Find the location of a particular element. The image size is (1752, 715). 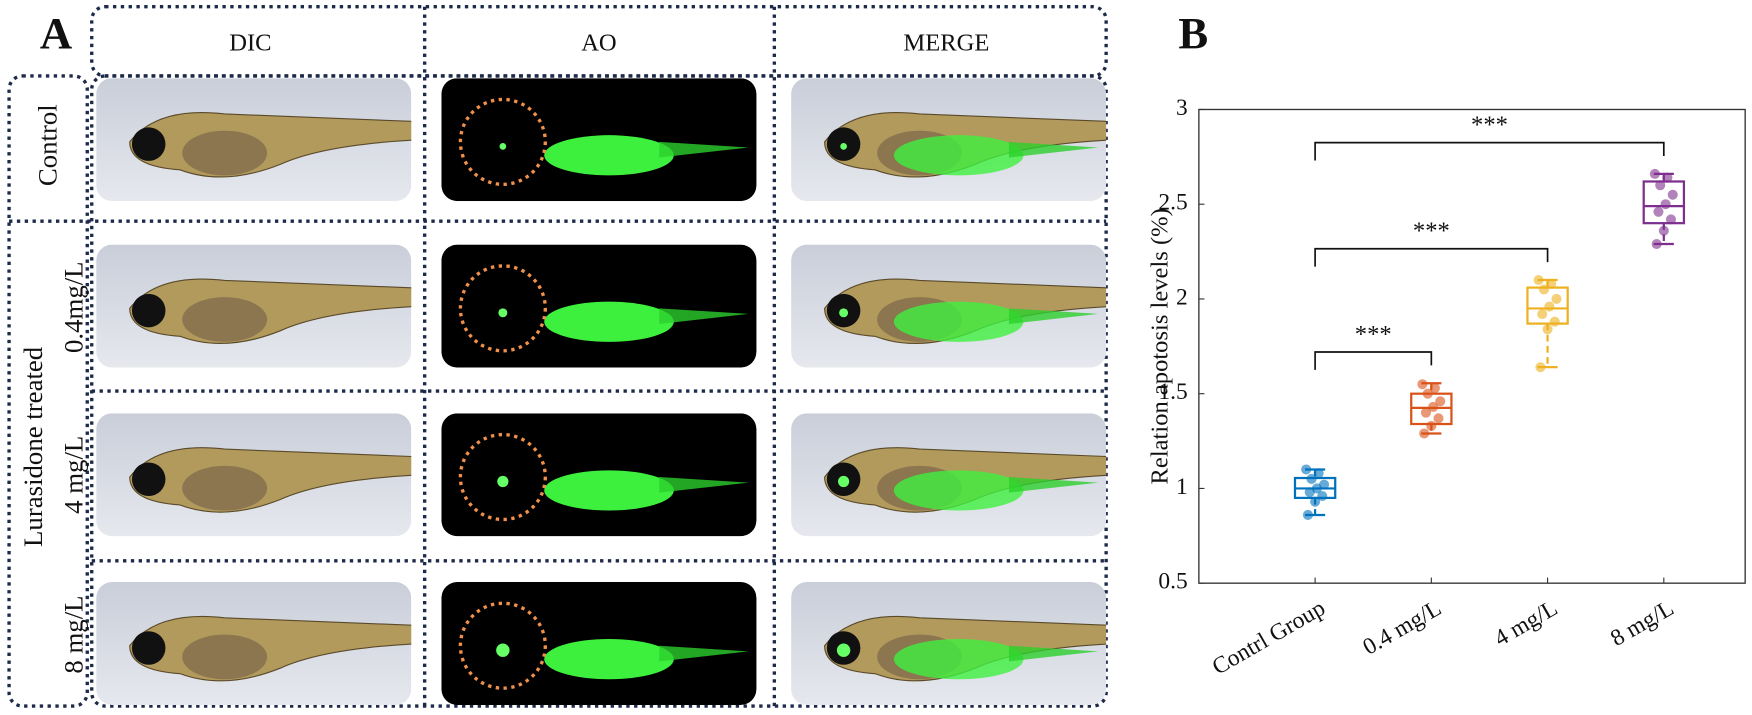

row-label: 4 mg/L is located at coordinates (73, 475).